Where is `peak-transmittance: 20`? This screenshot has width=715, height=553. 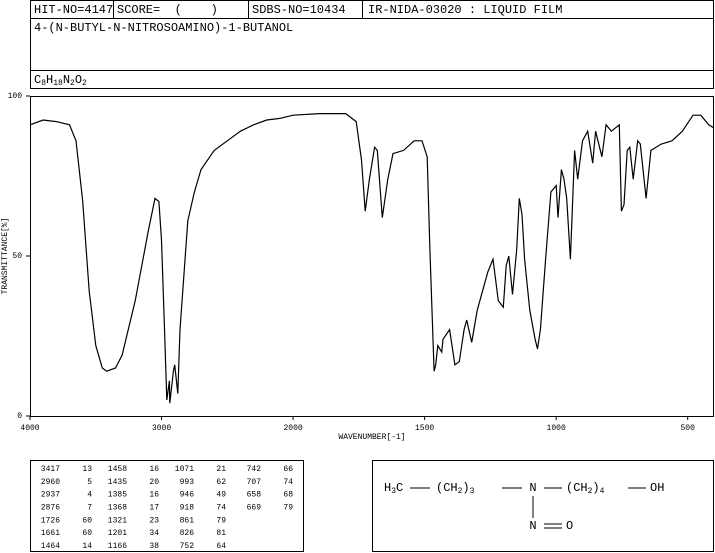
peak-transmittance: 20 is located at coordinates (154, 482).